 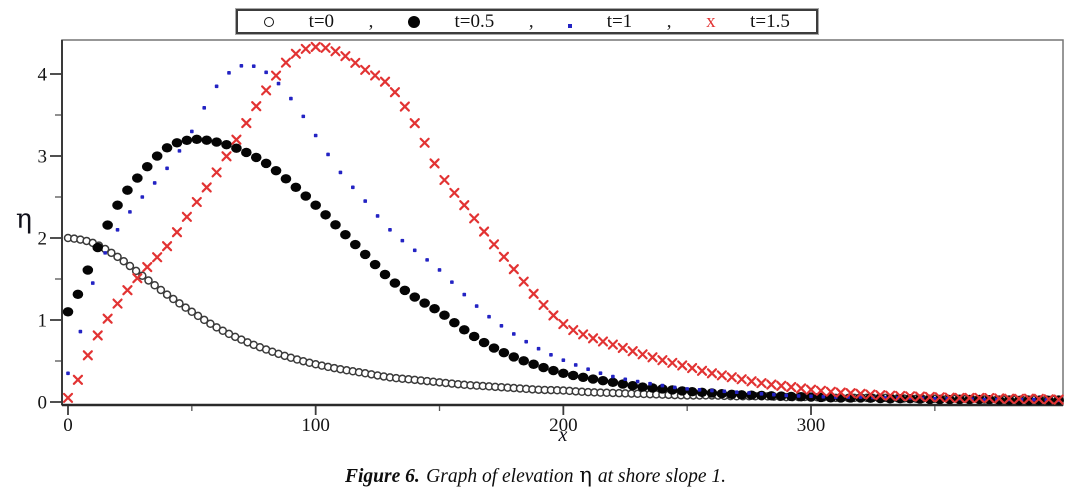 I want to click on caption-figure-number: Figure 6., so click(x=382, y=476).